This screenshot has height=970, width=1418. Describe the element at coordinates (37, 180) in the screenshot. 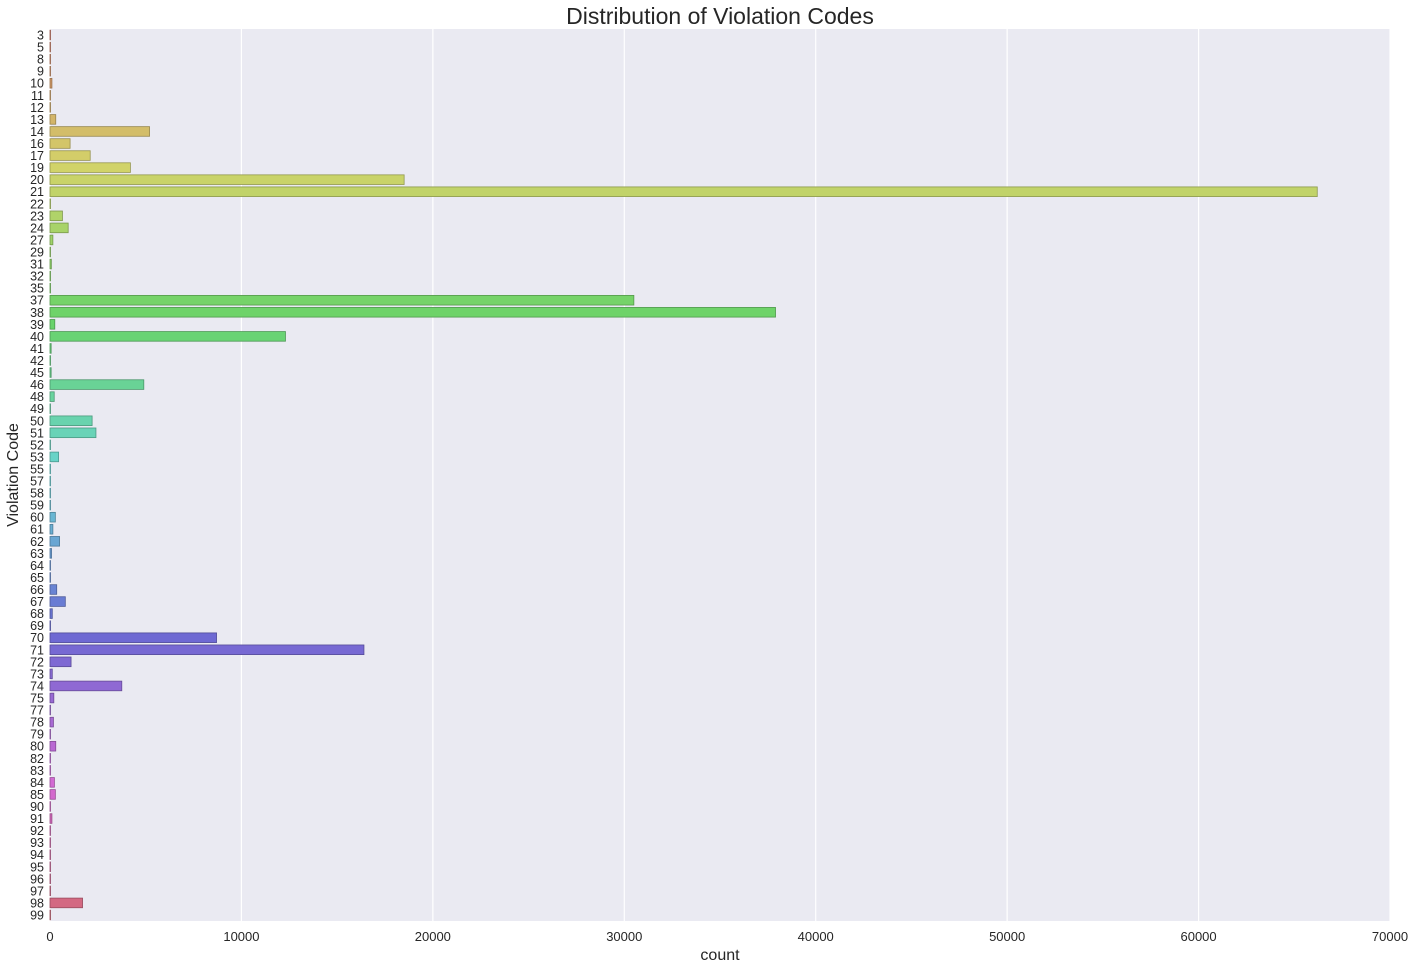

I see `y-tick-label: 20` at that location.